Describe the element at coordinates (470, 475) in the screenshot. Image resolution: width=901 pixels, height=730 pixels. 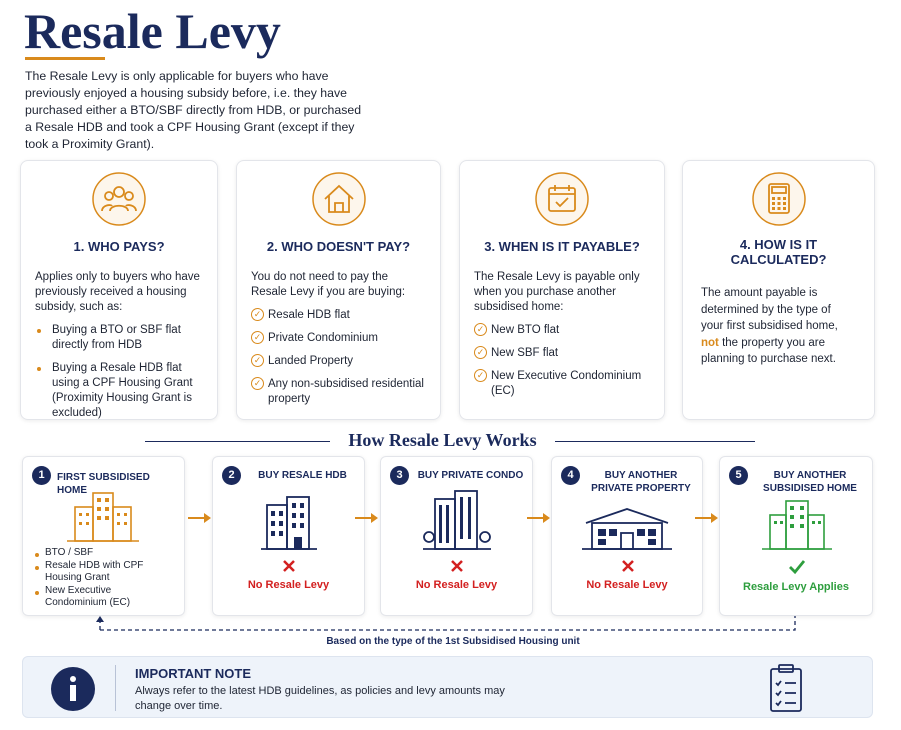
I see `step-title: BUY PRIVATE CONDO` at that location.